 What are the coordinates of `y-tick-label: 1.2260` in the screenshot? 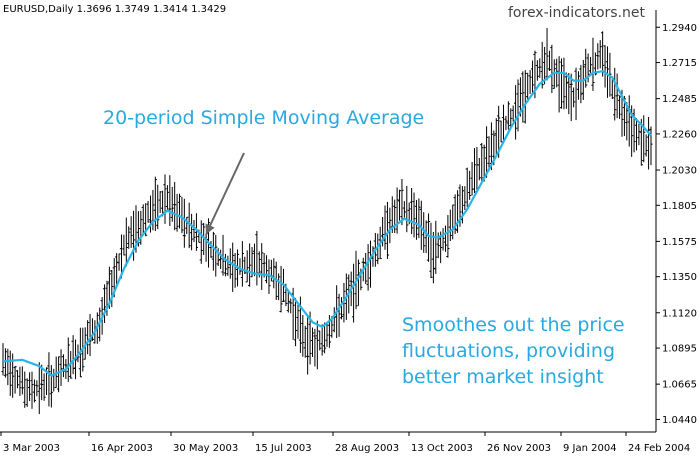 It's located at (679, 134).